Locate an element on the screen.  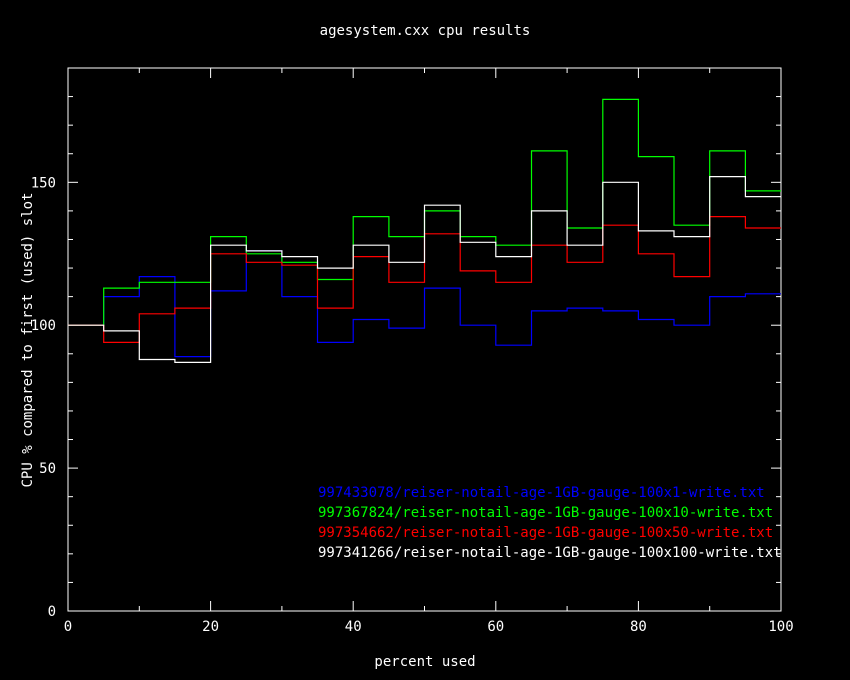
x-tick-label: 100 is located at coordinates (780, 627).